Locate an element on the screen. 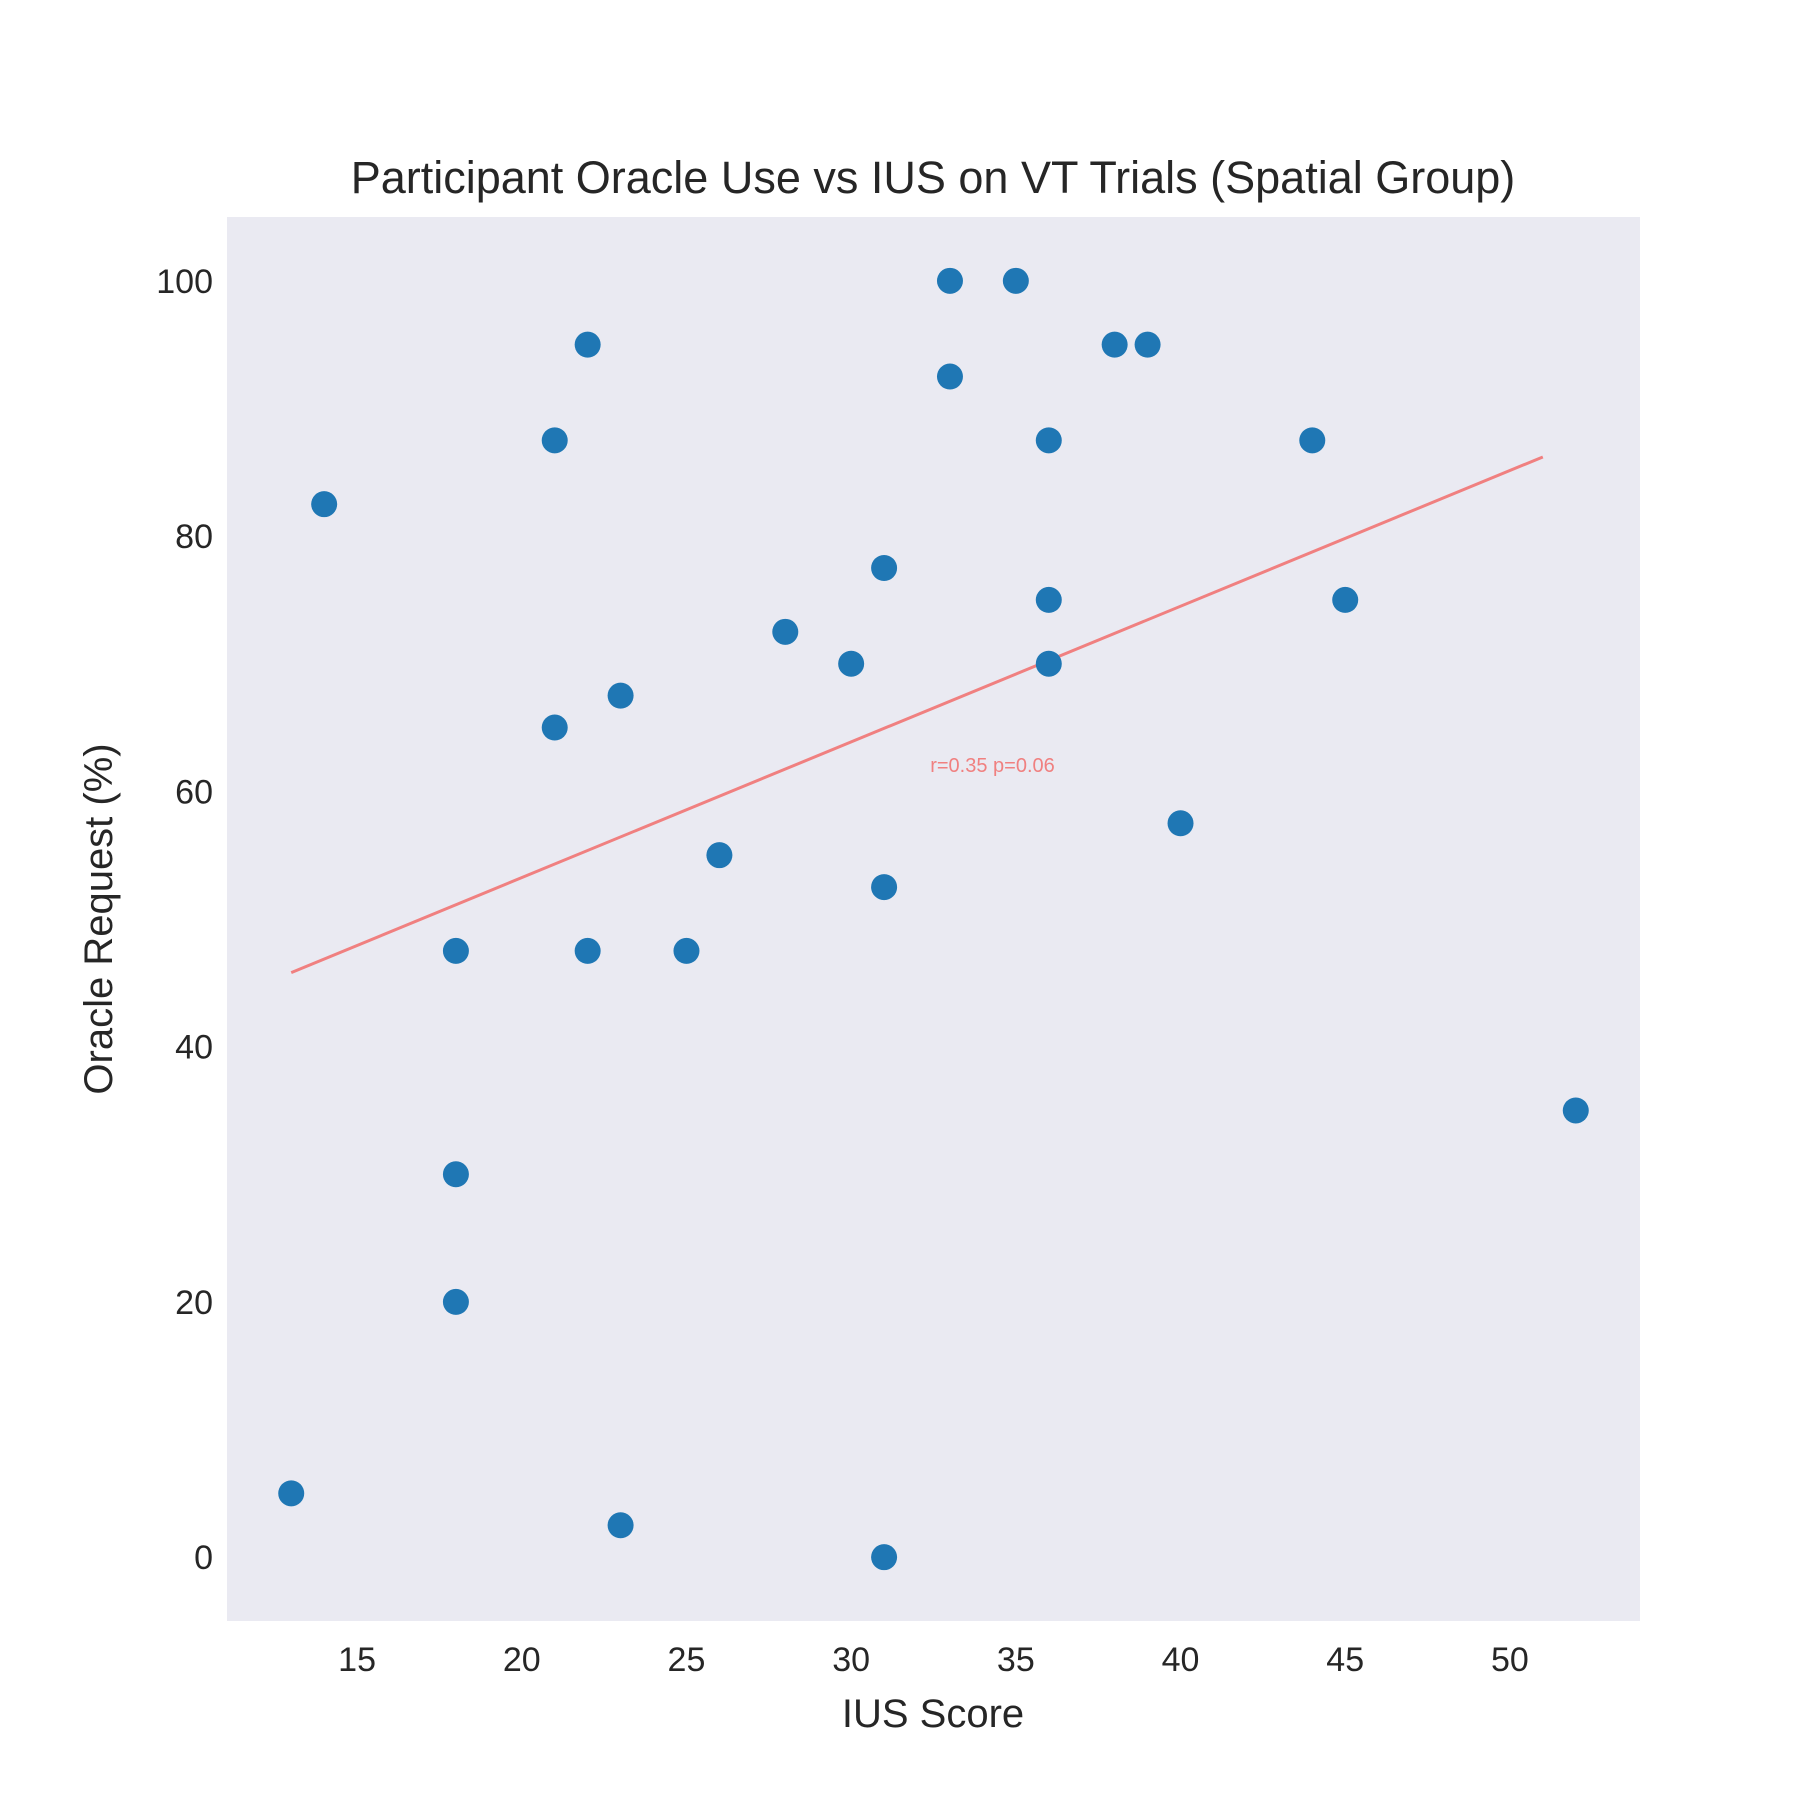  y-tick-label: 0 is located at coordinates (203, 1558).